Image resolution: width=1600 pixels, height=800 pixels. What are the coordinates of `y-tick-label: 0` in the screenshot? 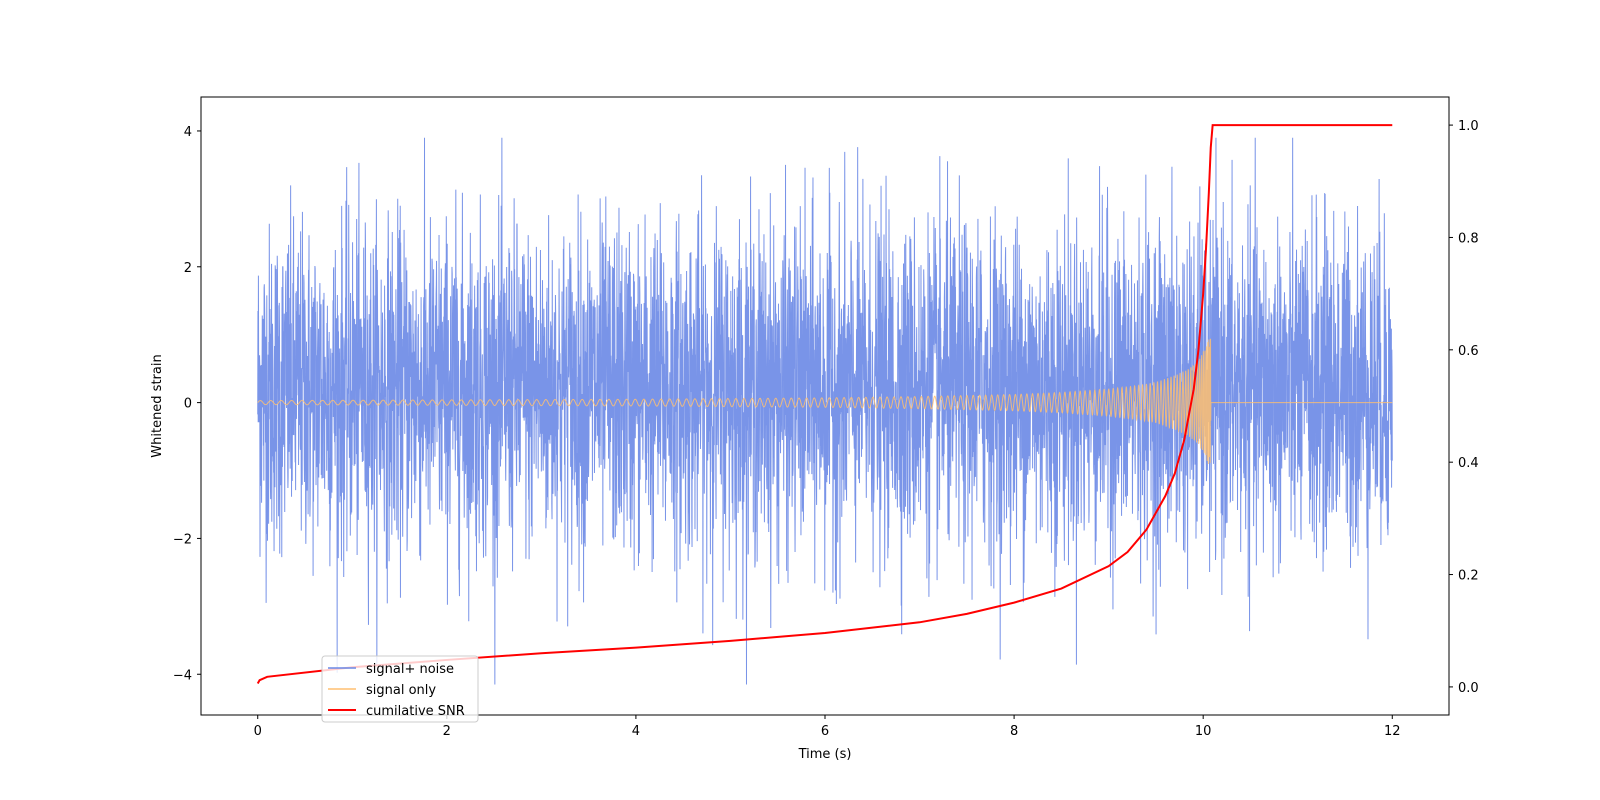 It's located at (188, 404).